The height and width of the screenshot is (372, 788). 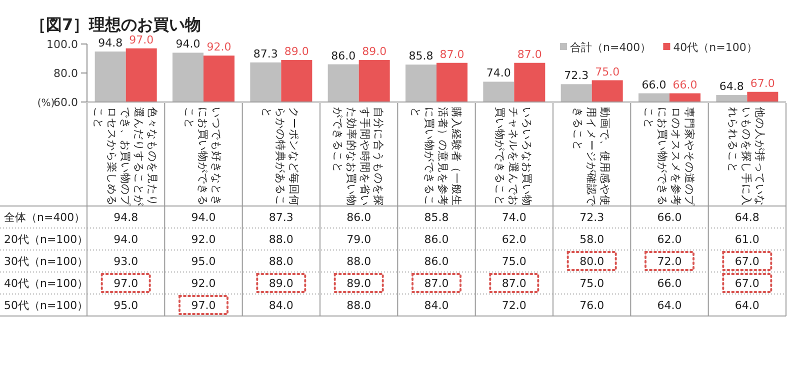 What do you see at coordinates (46, 305) in the screenshot?
I see `y-tick-label: 50代（n=100）` at bounding box center [46, 305].